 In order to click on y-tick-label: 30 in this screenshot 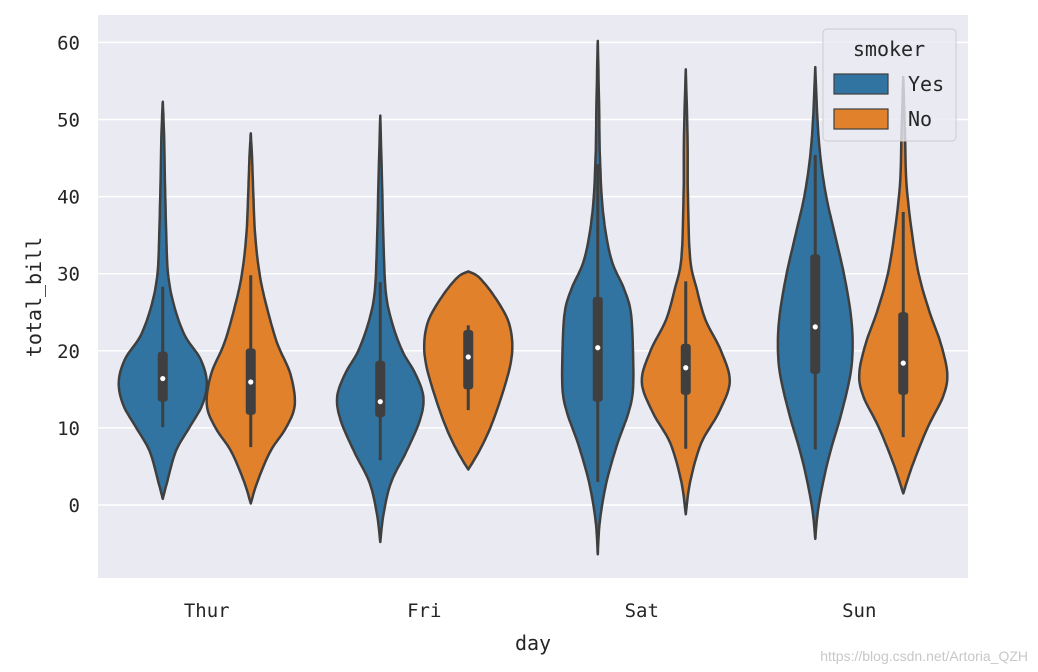, I will do `click(68, 275)`.